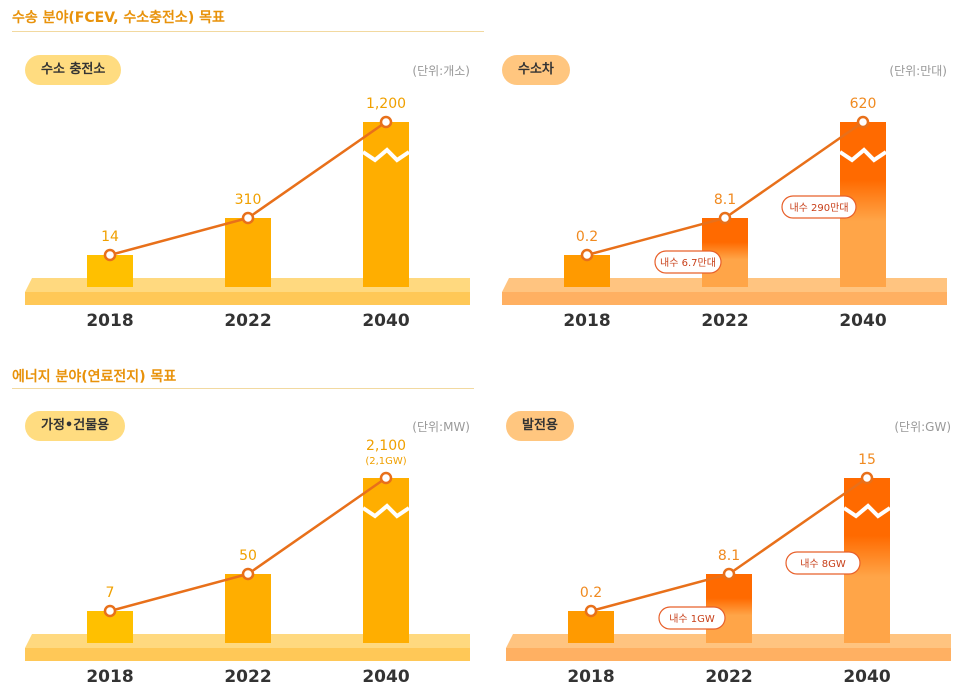 The image size is (960, 696). I want to click on value-label: 14, so click(110, 237).